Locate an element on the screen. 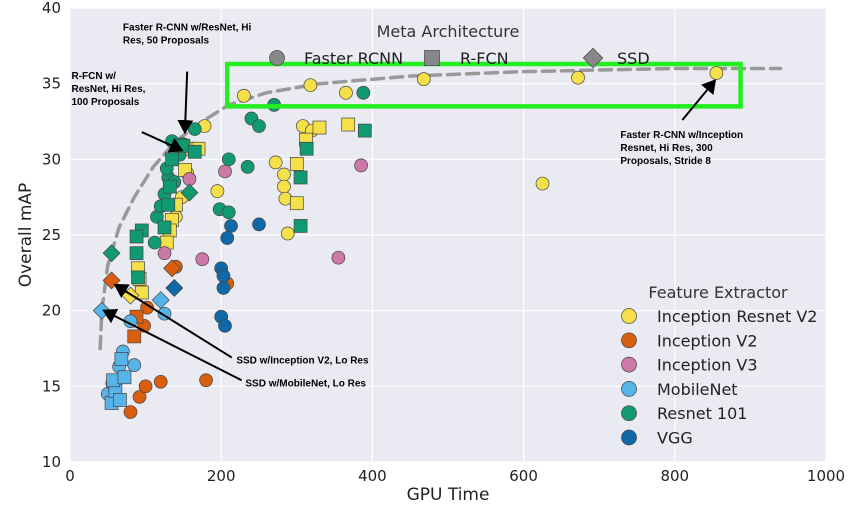 The image size is (862, 511). annotation-line: ResNet, Hi Res, is located at coordinates (109, 89).